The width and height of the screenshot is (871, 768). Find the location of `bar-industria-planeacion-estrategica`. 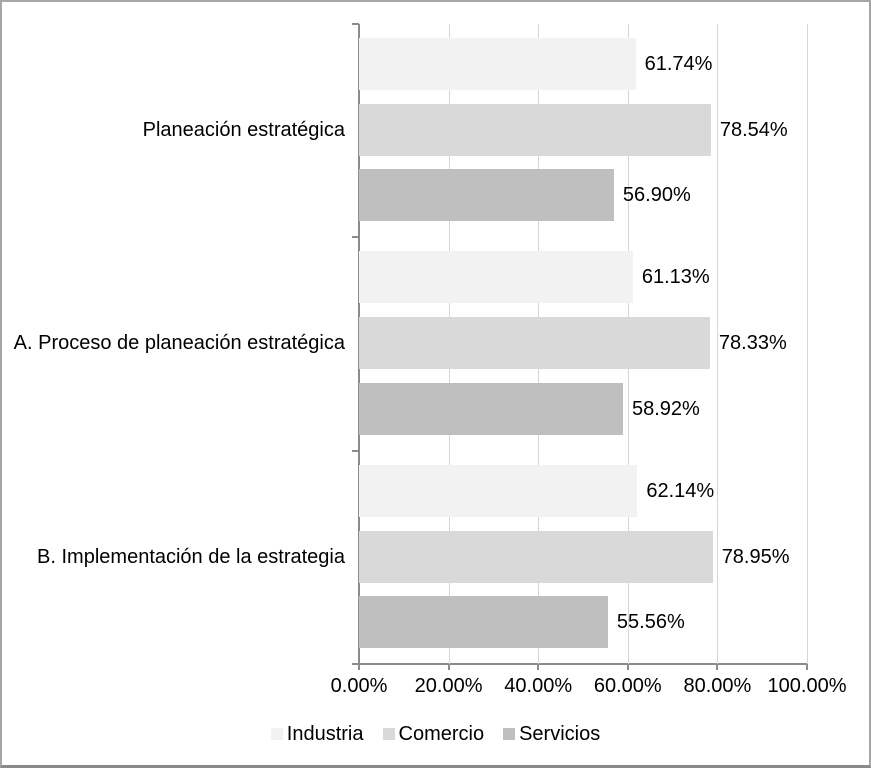

bar-industria-planeacion-estrategica is located at coordinates (497, 64).